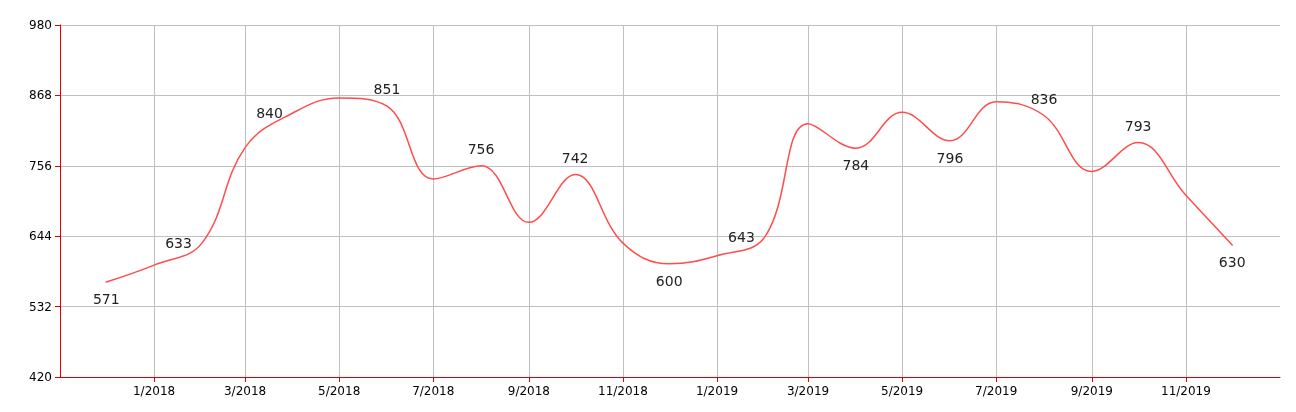 This screenshot has height=412, width=1296. What do you see at coordinates (40, 377) in the screenshot?
I see `y-tick-label: 420` at bounding box center [40, 377].